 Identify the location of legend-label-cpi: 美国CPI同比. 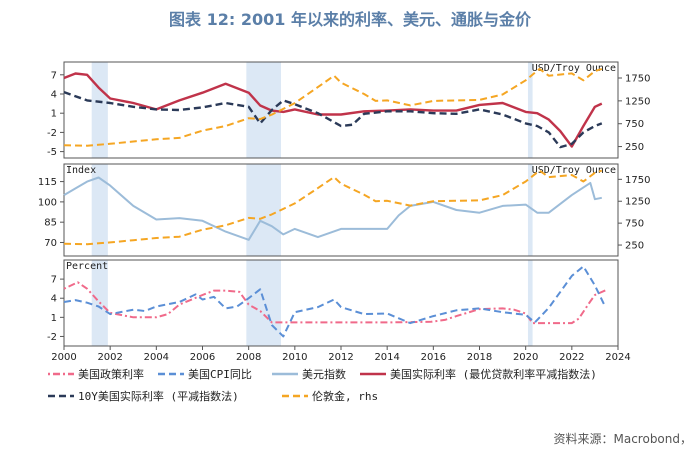
(220, 374).